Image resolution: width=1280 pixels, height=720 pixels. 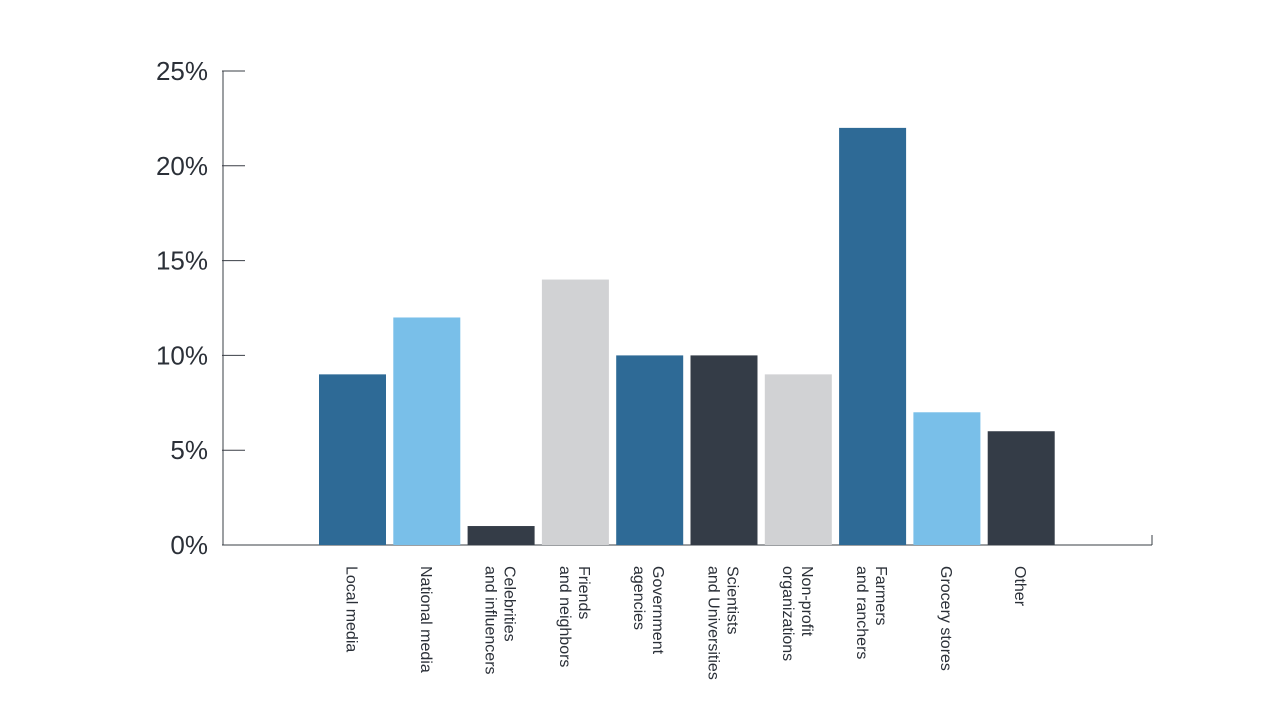 I want to click on y-tick-label: 10%, so click(x=182, y=355).